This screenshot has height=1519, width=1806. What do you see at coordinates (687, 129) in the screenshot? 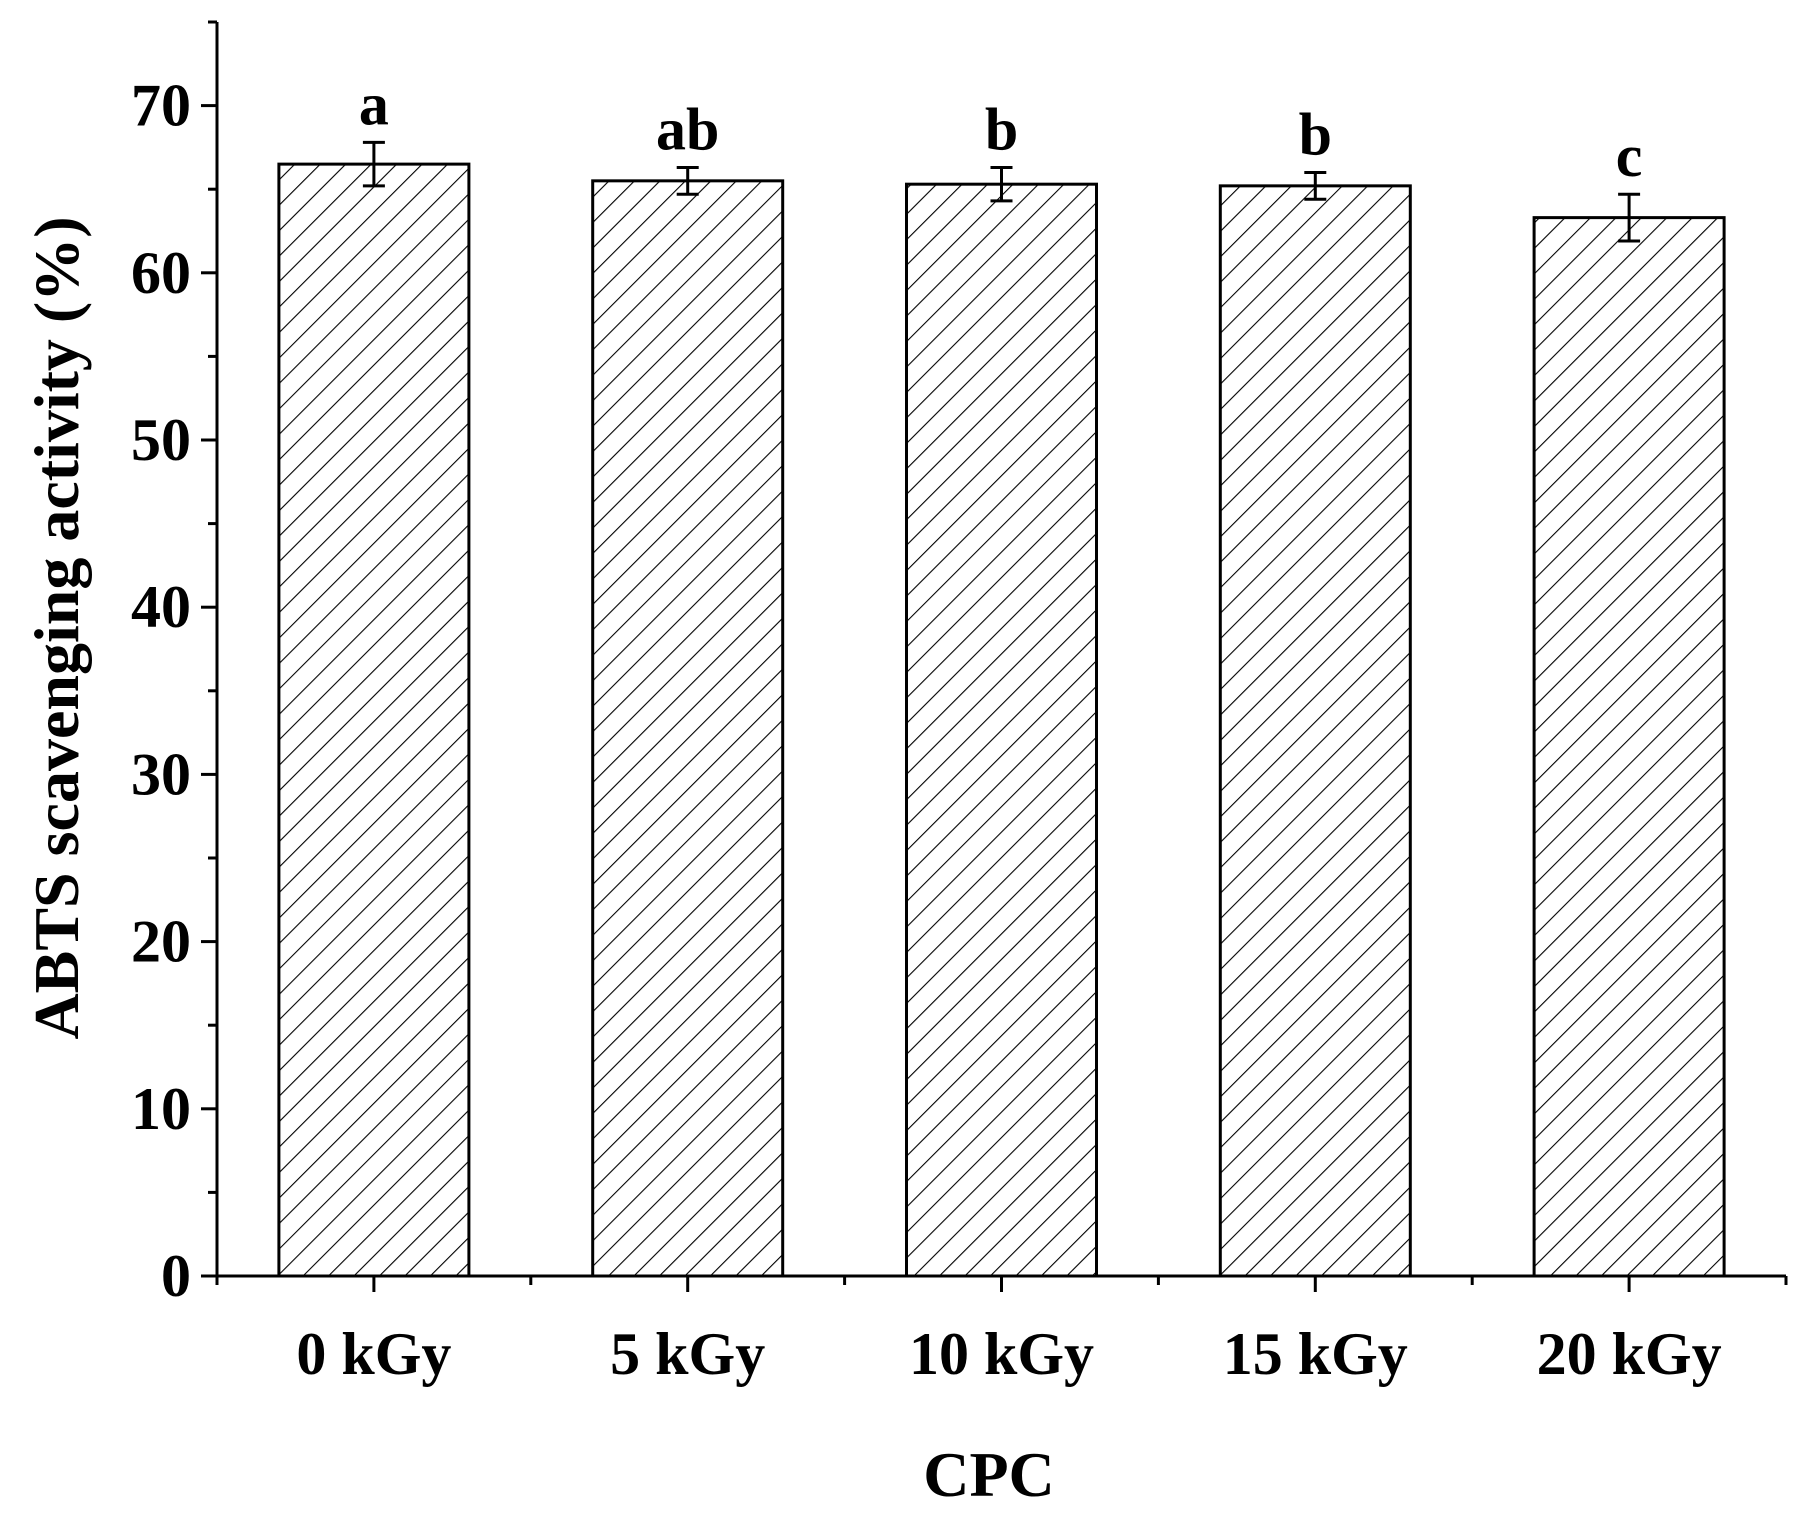
I see `significance-letter: ab` at bounding box center [687, 129].